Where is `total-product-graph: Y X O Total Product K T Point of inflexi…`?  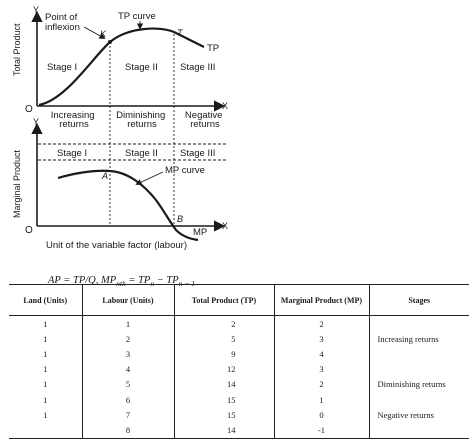 total-product-graph: Y X O Total Product K T Point of inflexi… is located at coordinates (120, 60).